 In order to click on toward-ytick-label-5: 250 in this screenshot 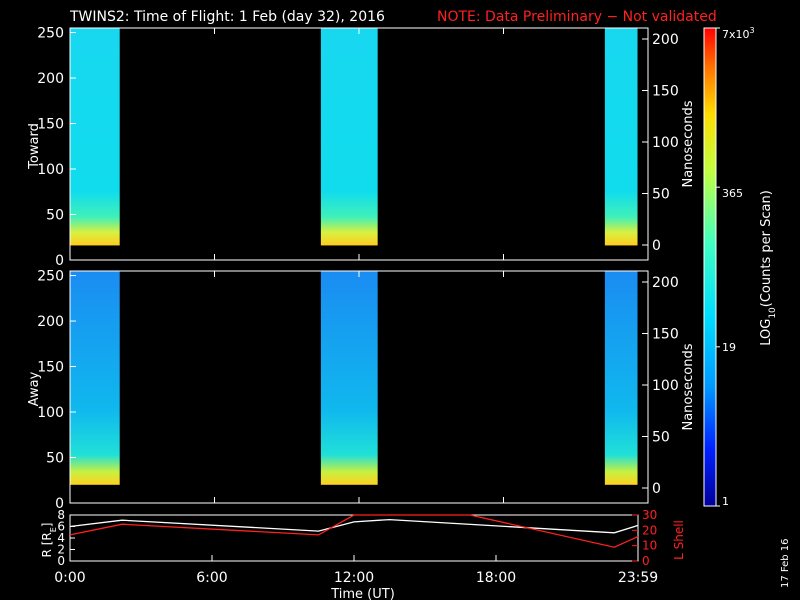, I will do `click(50, 34)`.